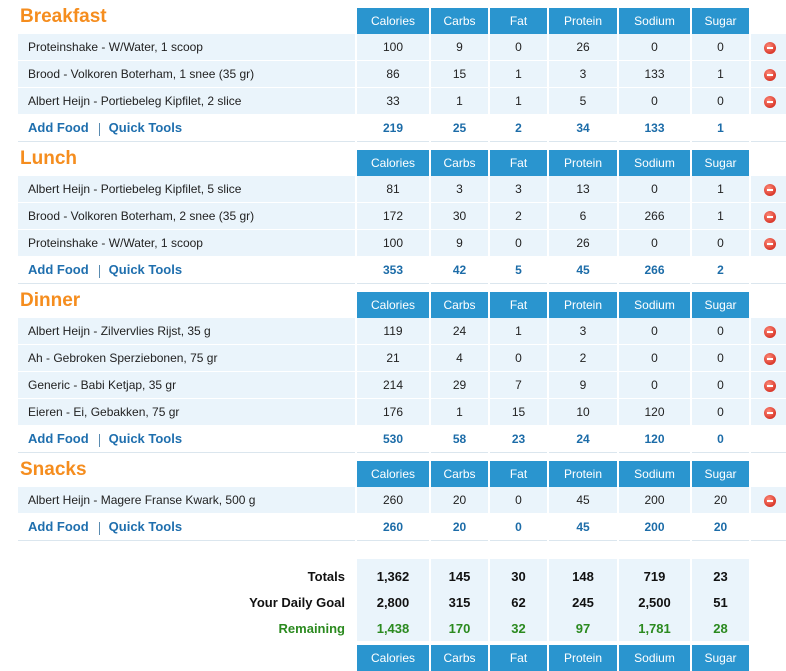  I want to click on daily-goal-row-label: Your Daily Goal, so click(297, 602).